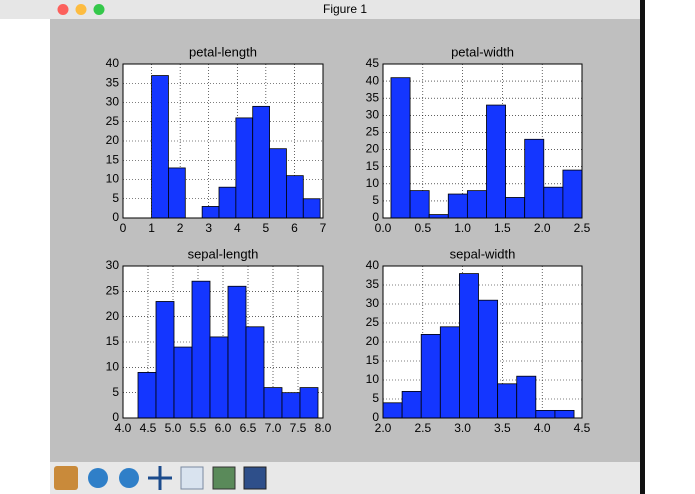 This screenshot has width=695, height=494. Describe the element at coordinates (462, 428) in the screenshot. I see `x-tick-label: 3.0` at that location.